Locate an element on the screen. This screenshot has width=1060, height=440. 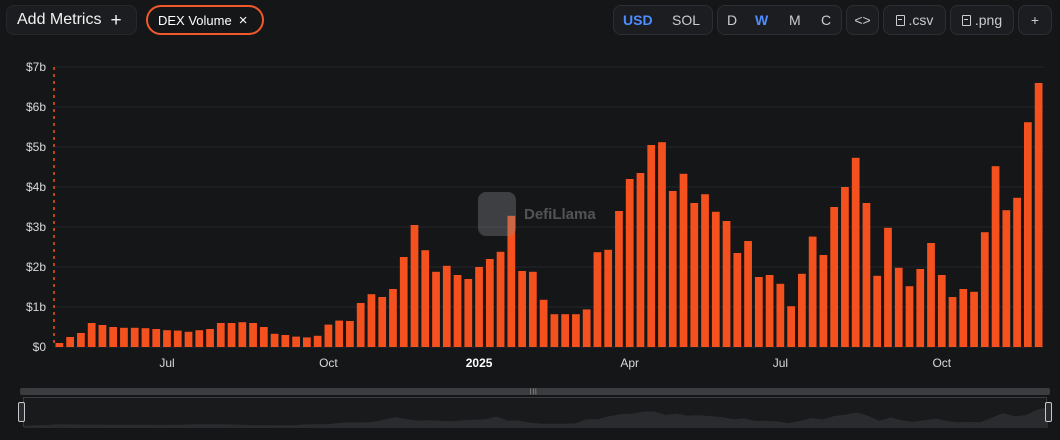
download-csv-button: .csv is located at coordinates (914, 20).